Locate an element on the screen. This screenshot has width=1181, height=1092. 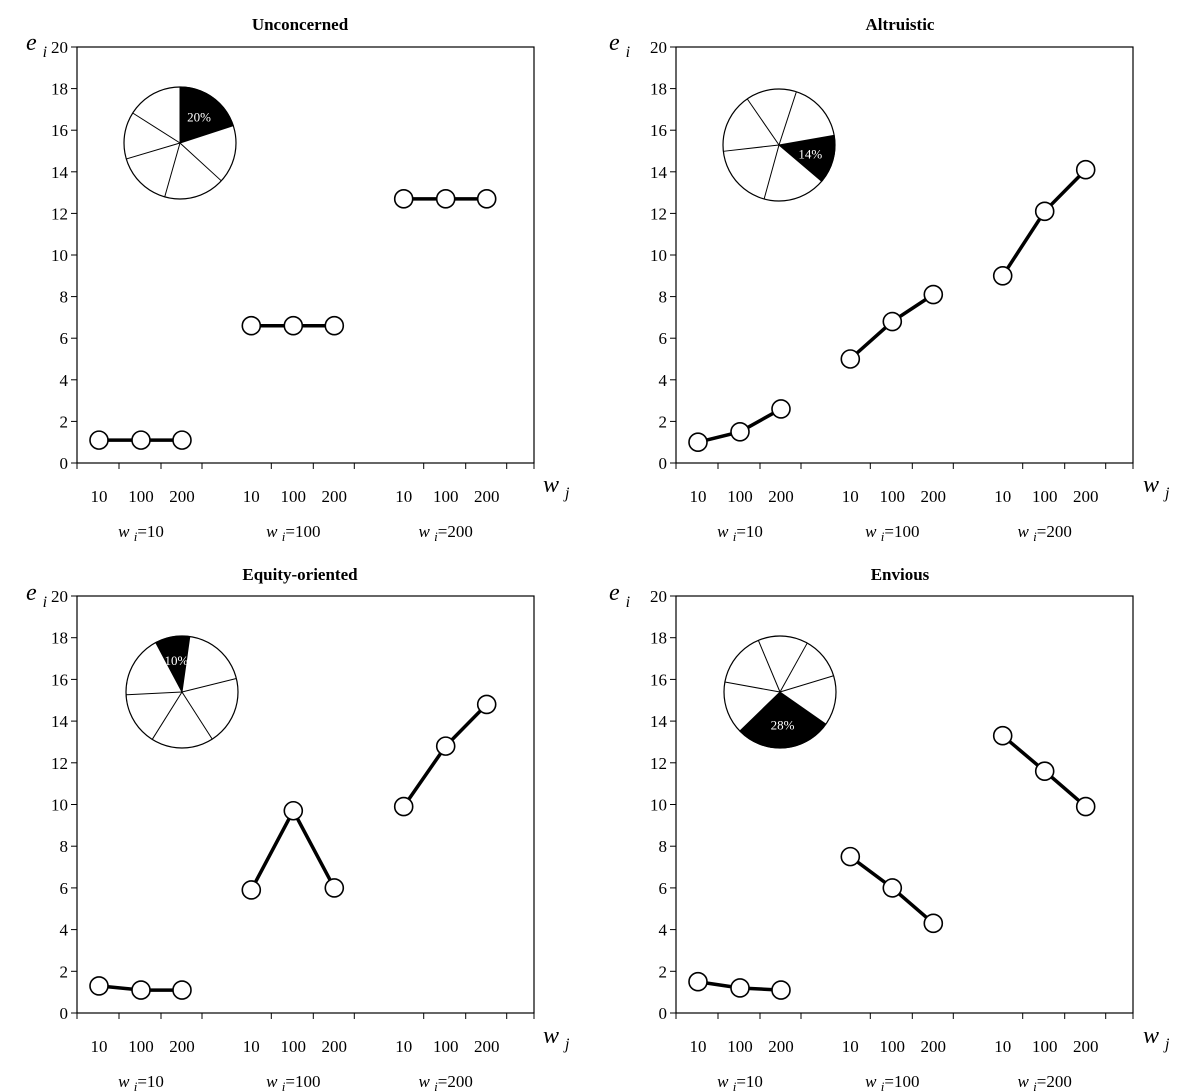
series-line is located at coordinates (1044, 222).